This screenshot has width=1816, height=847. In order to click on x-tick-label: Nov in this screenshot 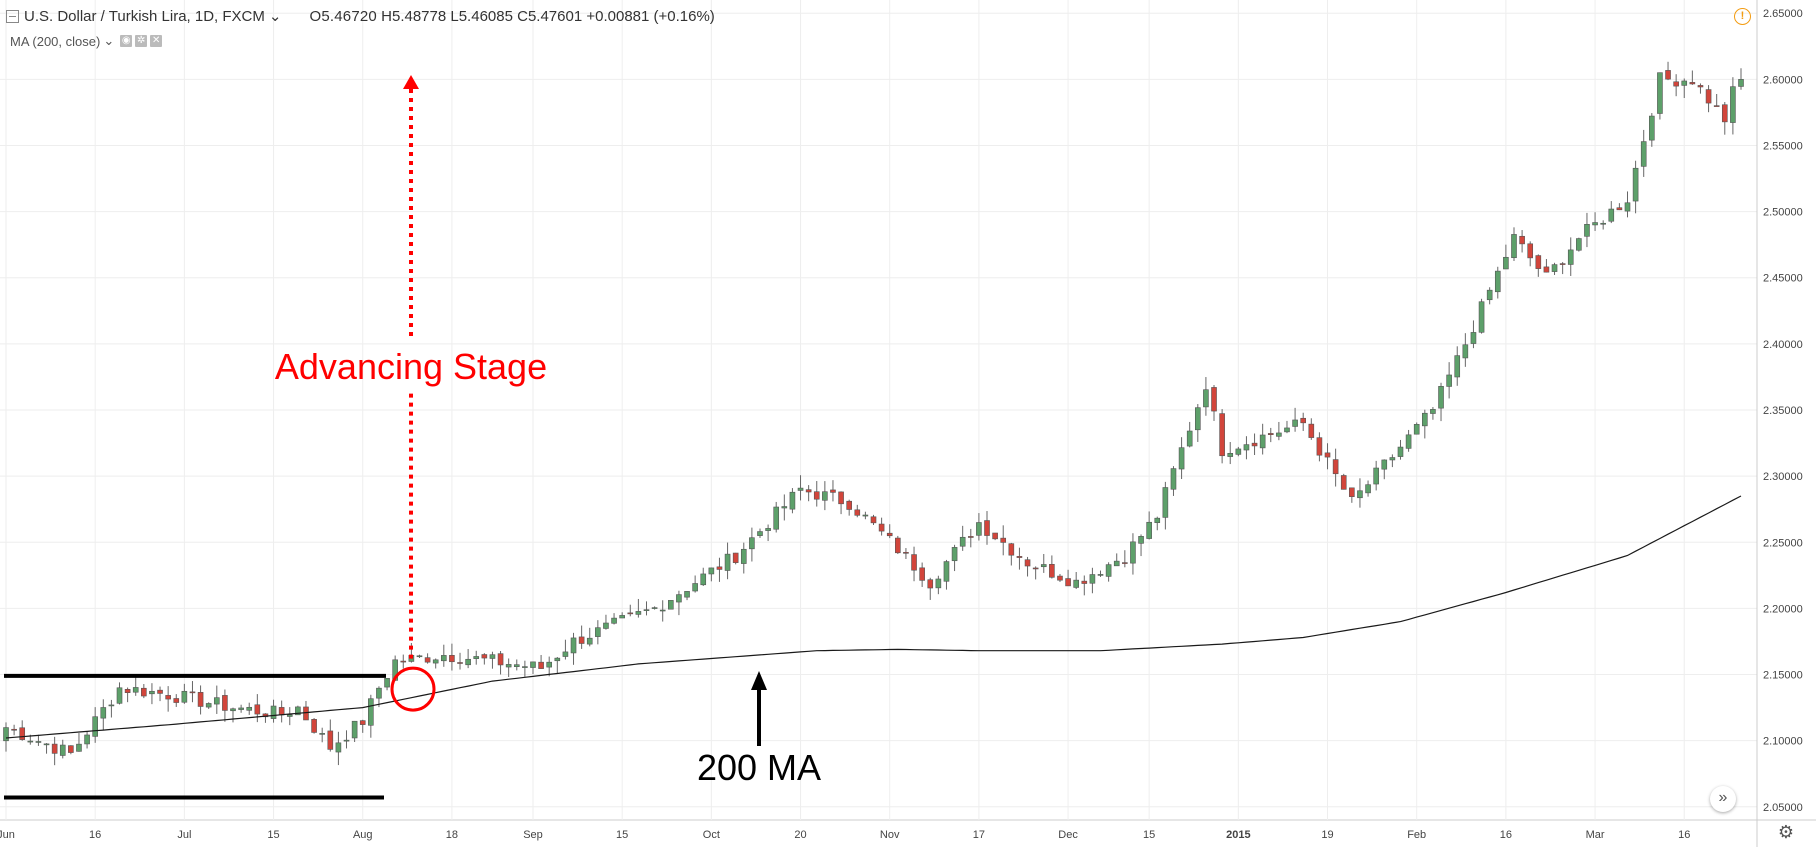, I will do `click(890, 835)`.